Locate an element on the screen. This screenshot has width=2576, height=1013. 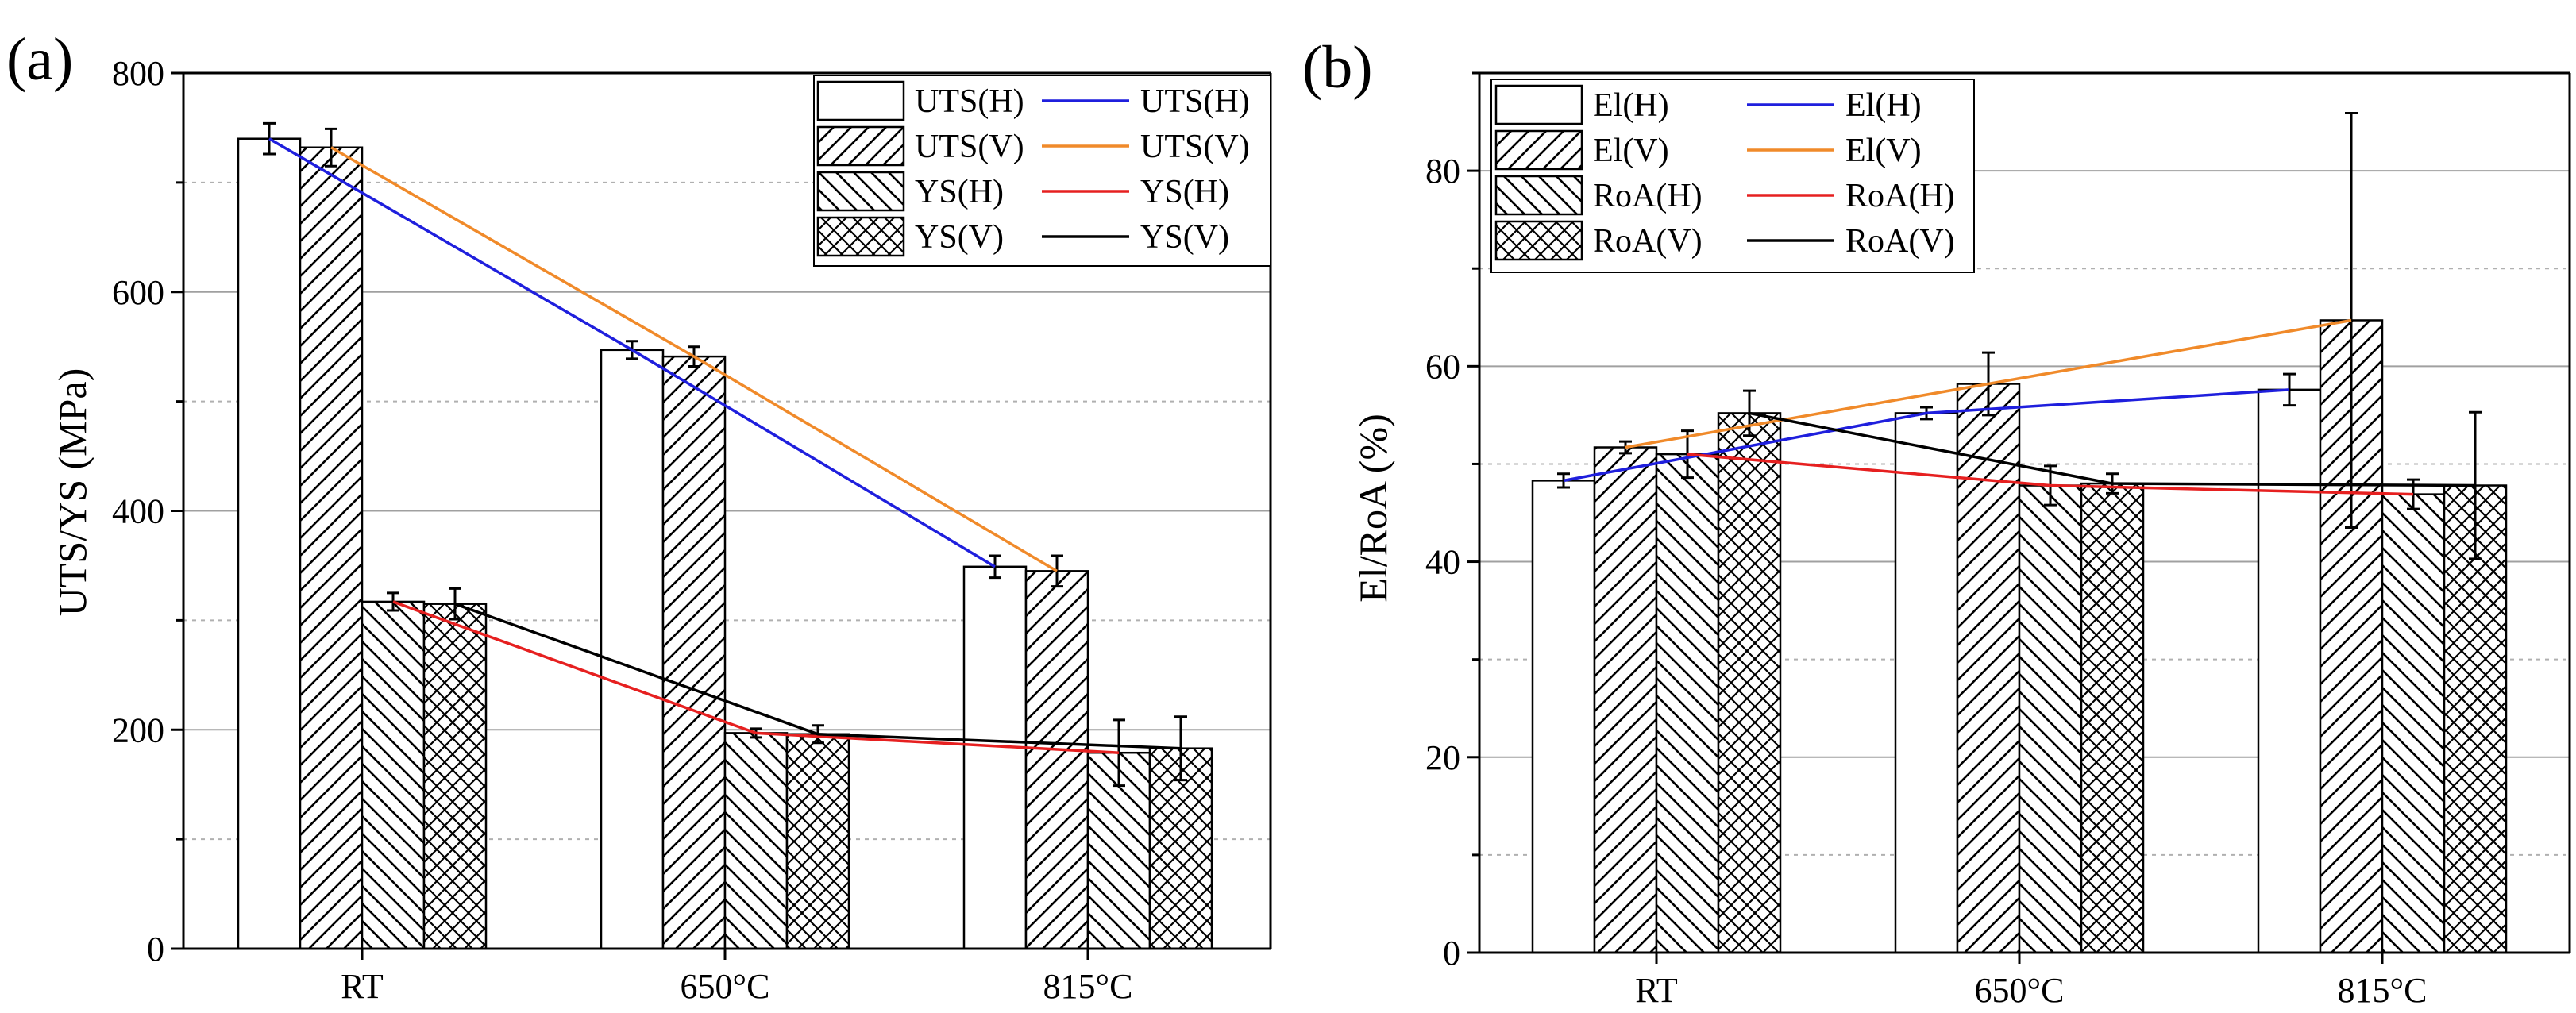
panel-a-y-tick-label: 800 is located at coordinates (138, 73).